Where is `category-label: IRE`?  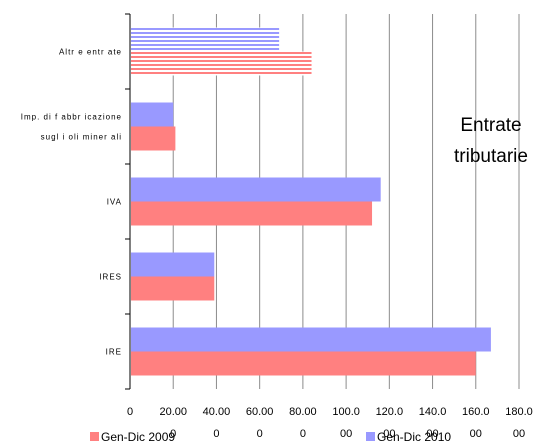 category-label: IRE is located at coordinates (114, 352).